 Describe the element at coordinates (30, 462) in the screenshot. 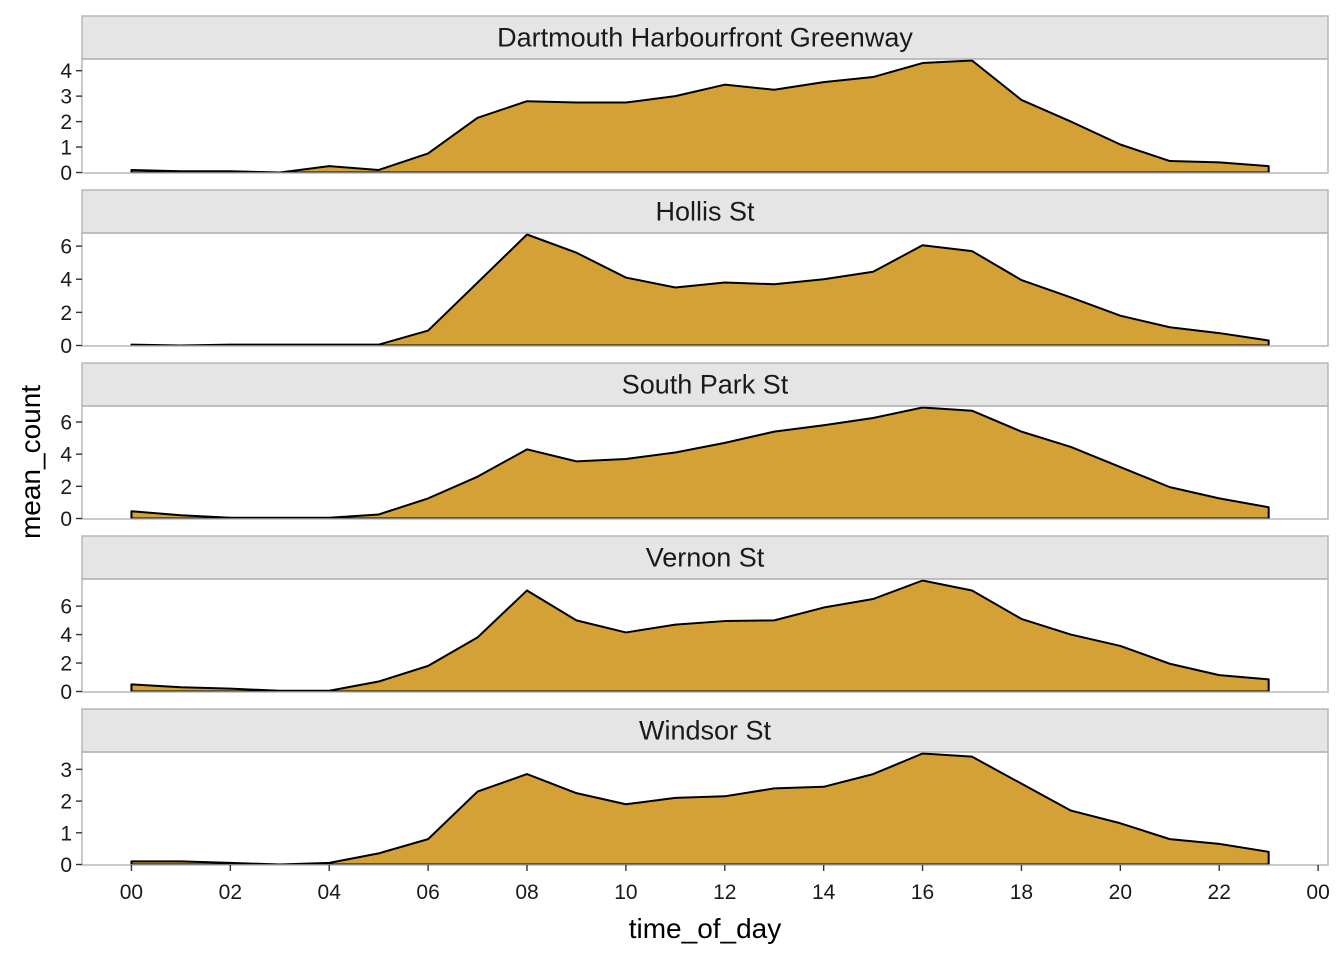

I see `y-axis-title: mean_count` at that location.